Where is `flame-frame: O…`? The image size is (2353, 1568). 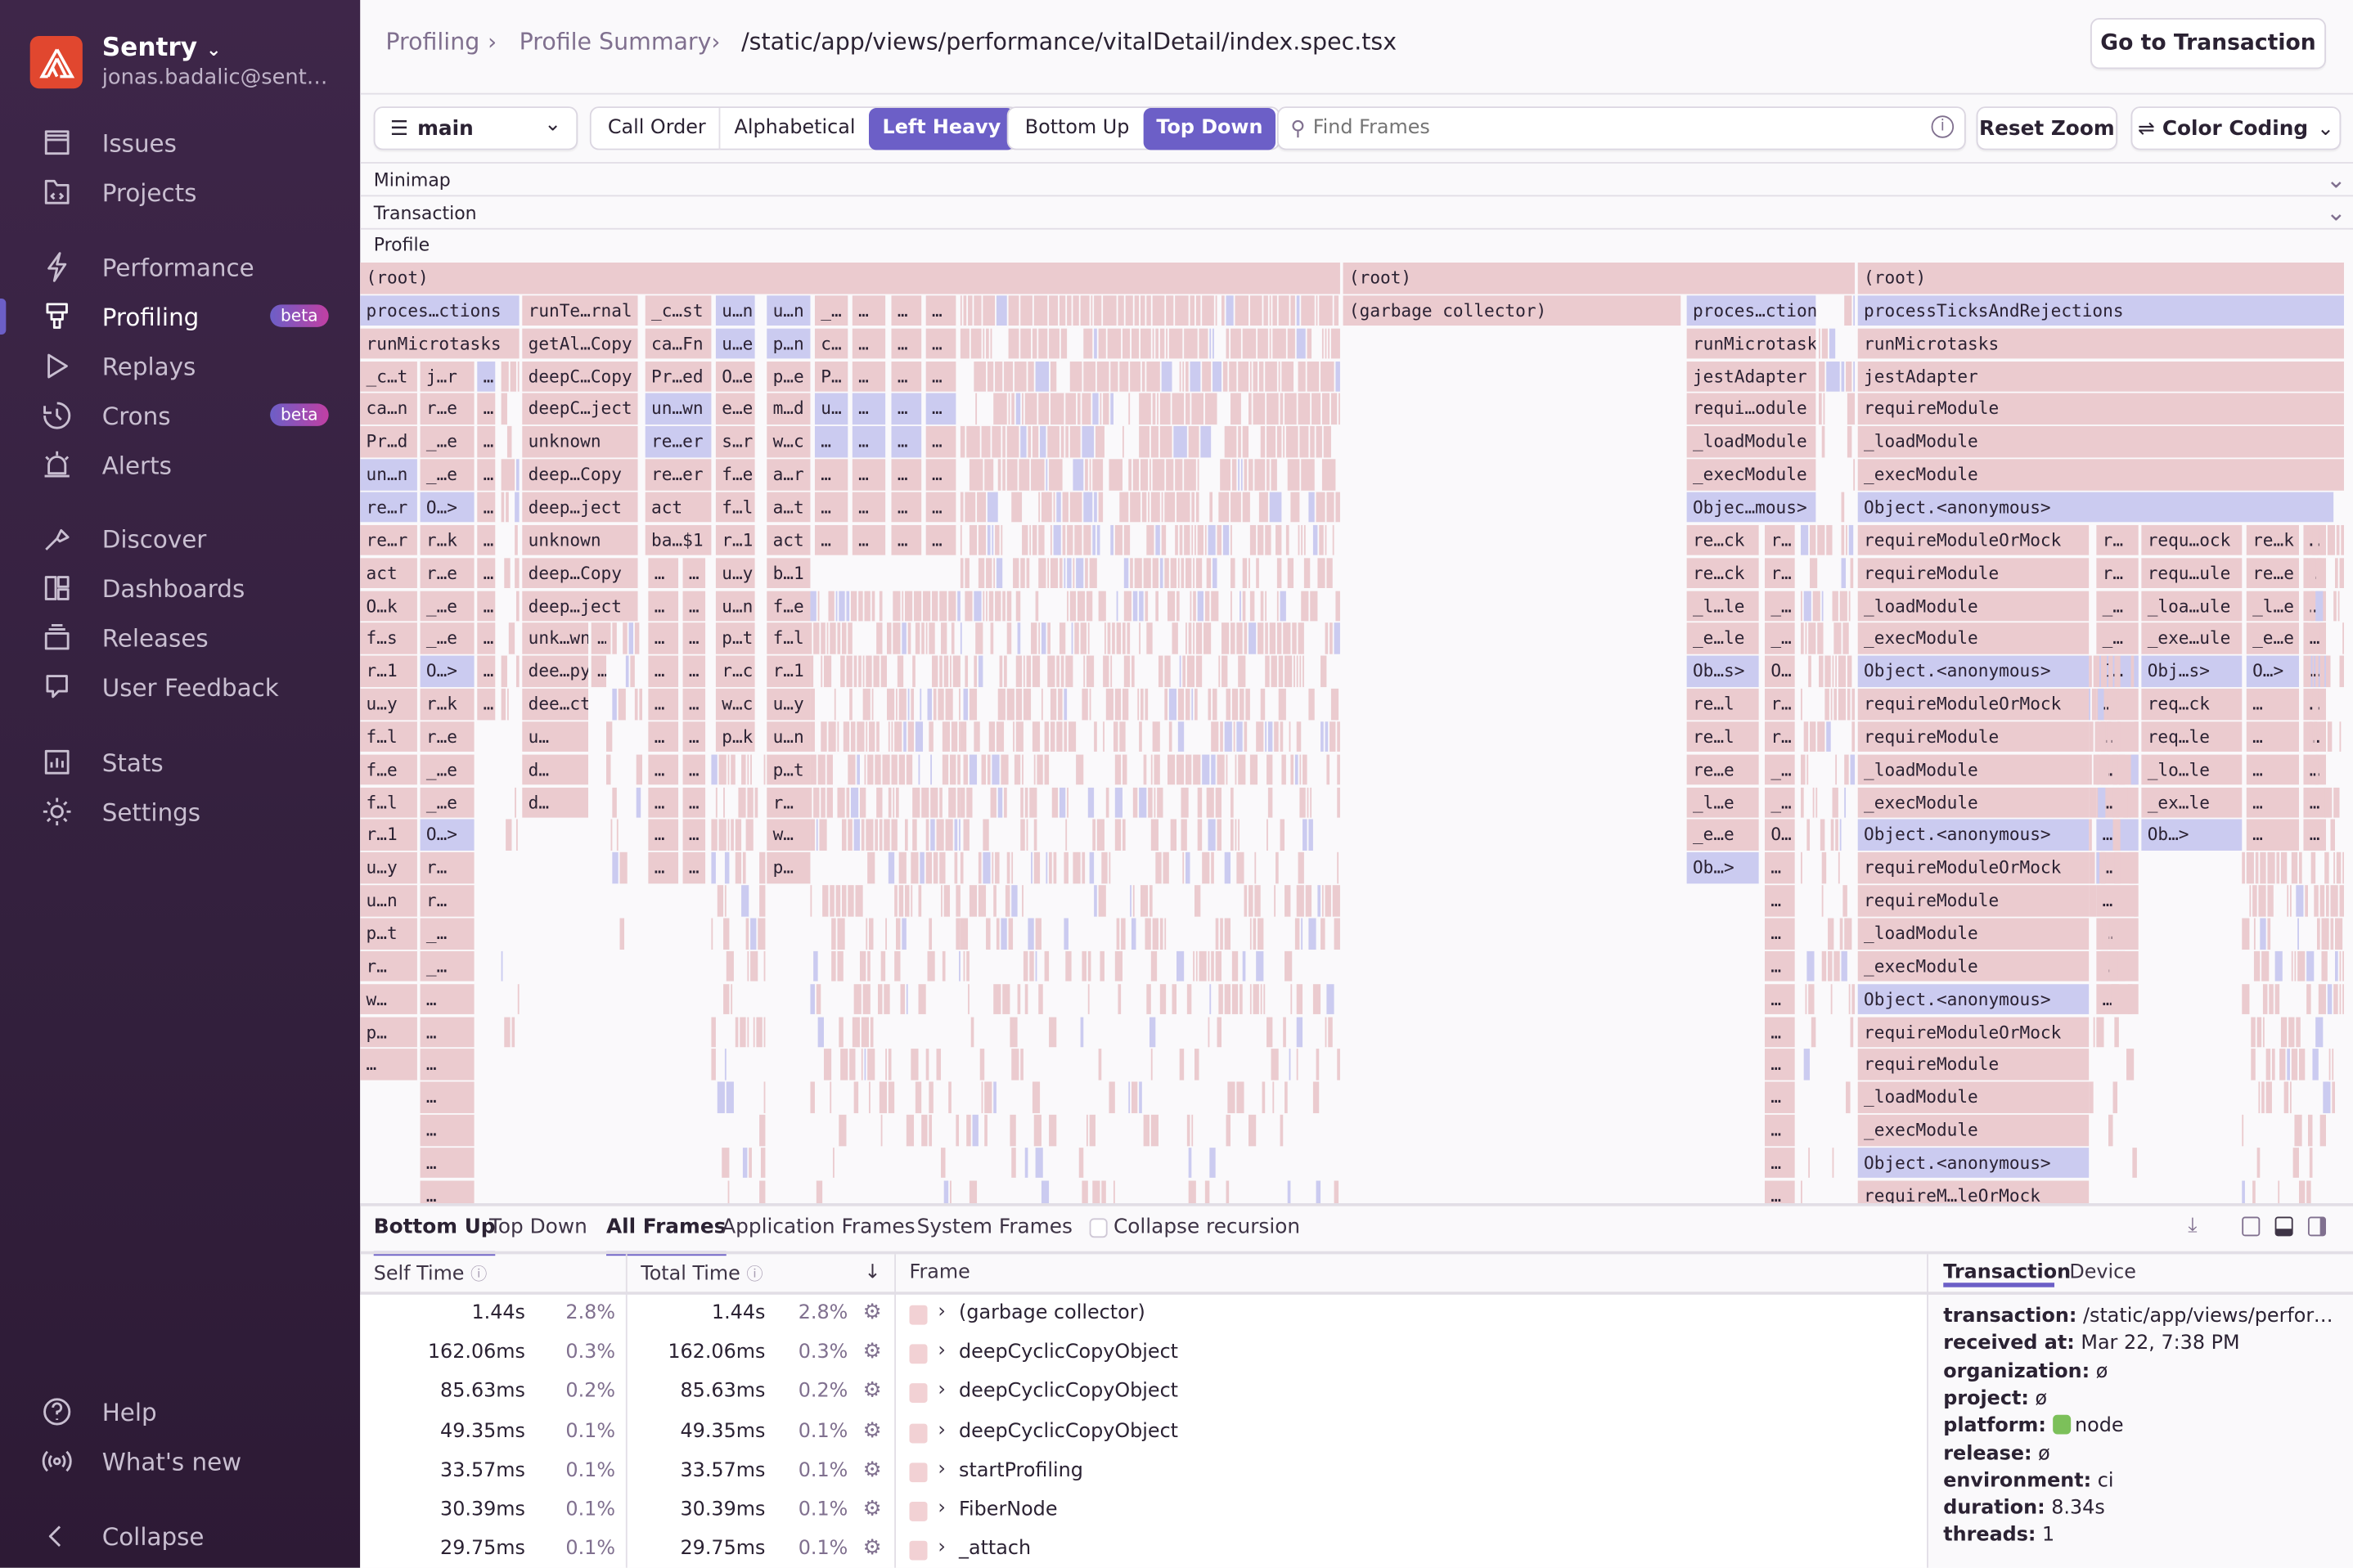 flame-frame: O… is located at coordinates (1780, 835).